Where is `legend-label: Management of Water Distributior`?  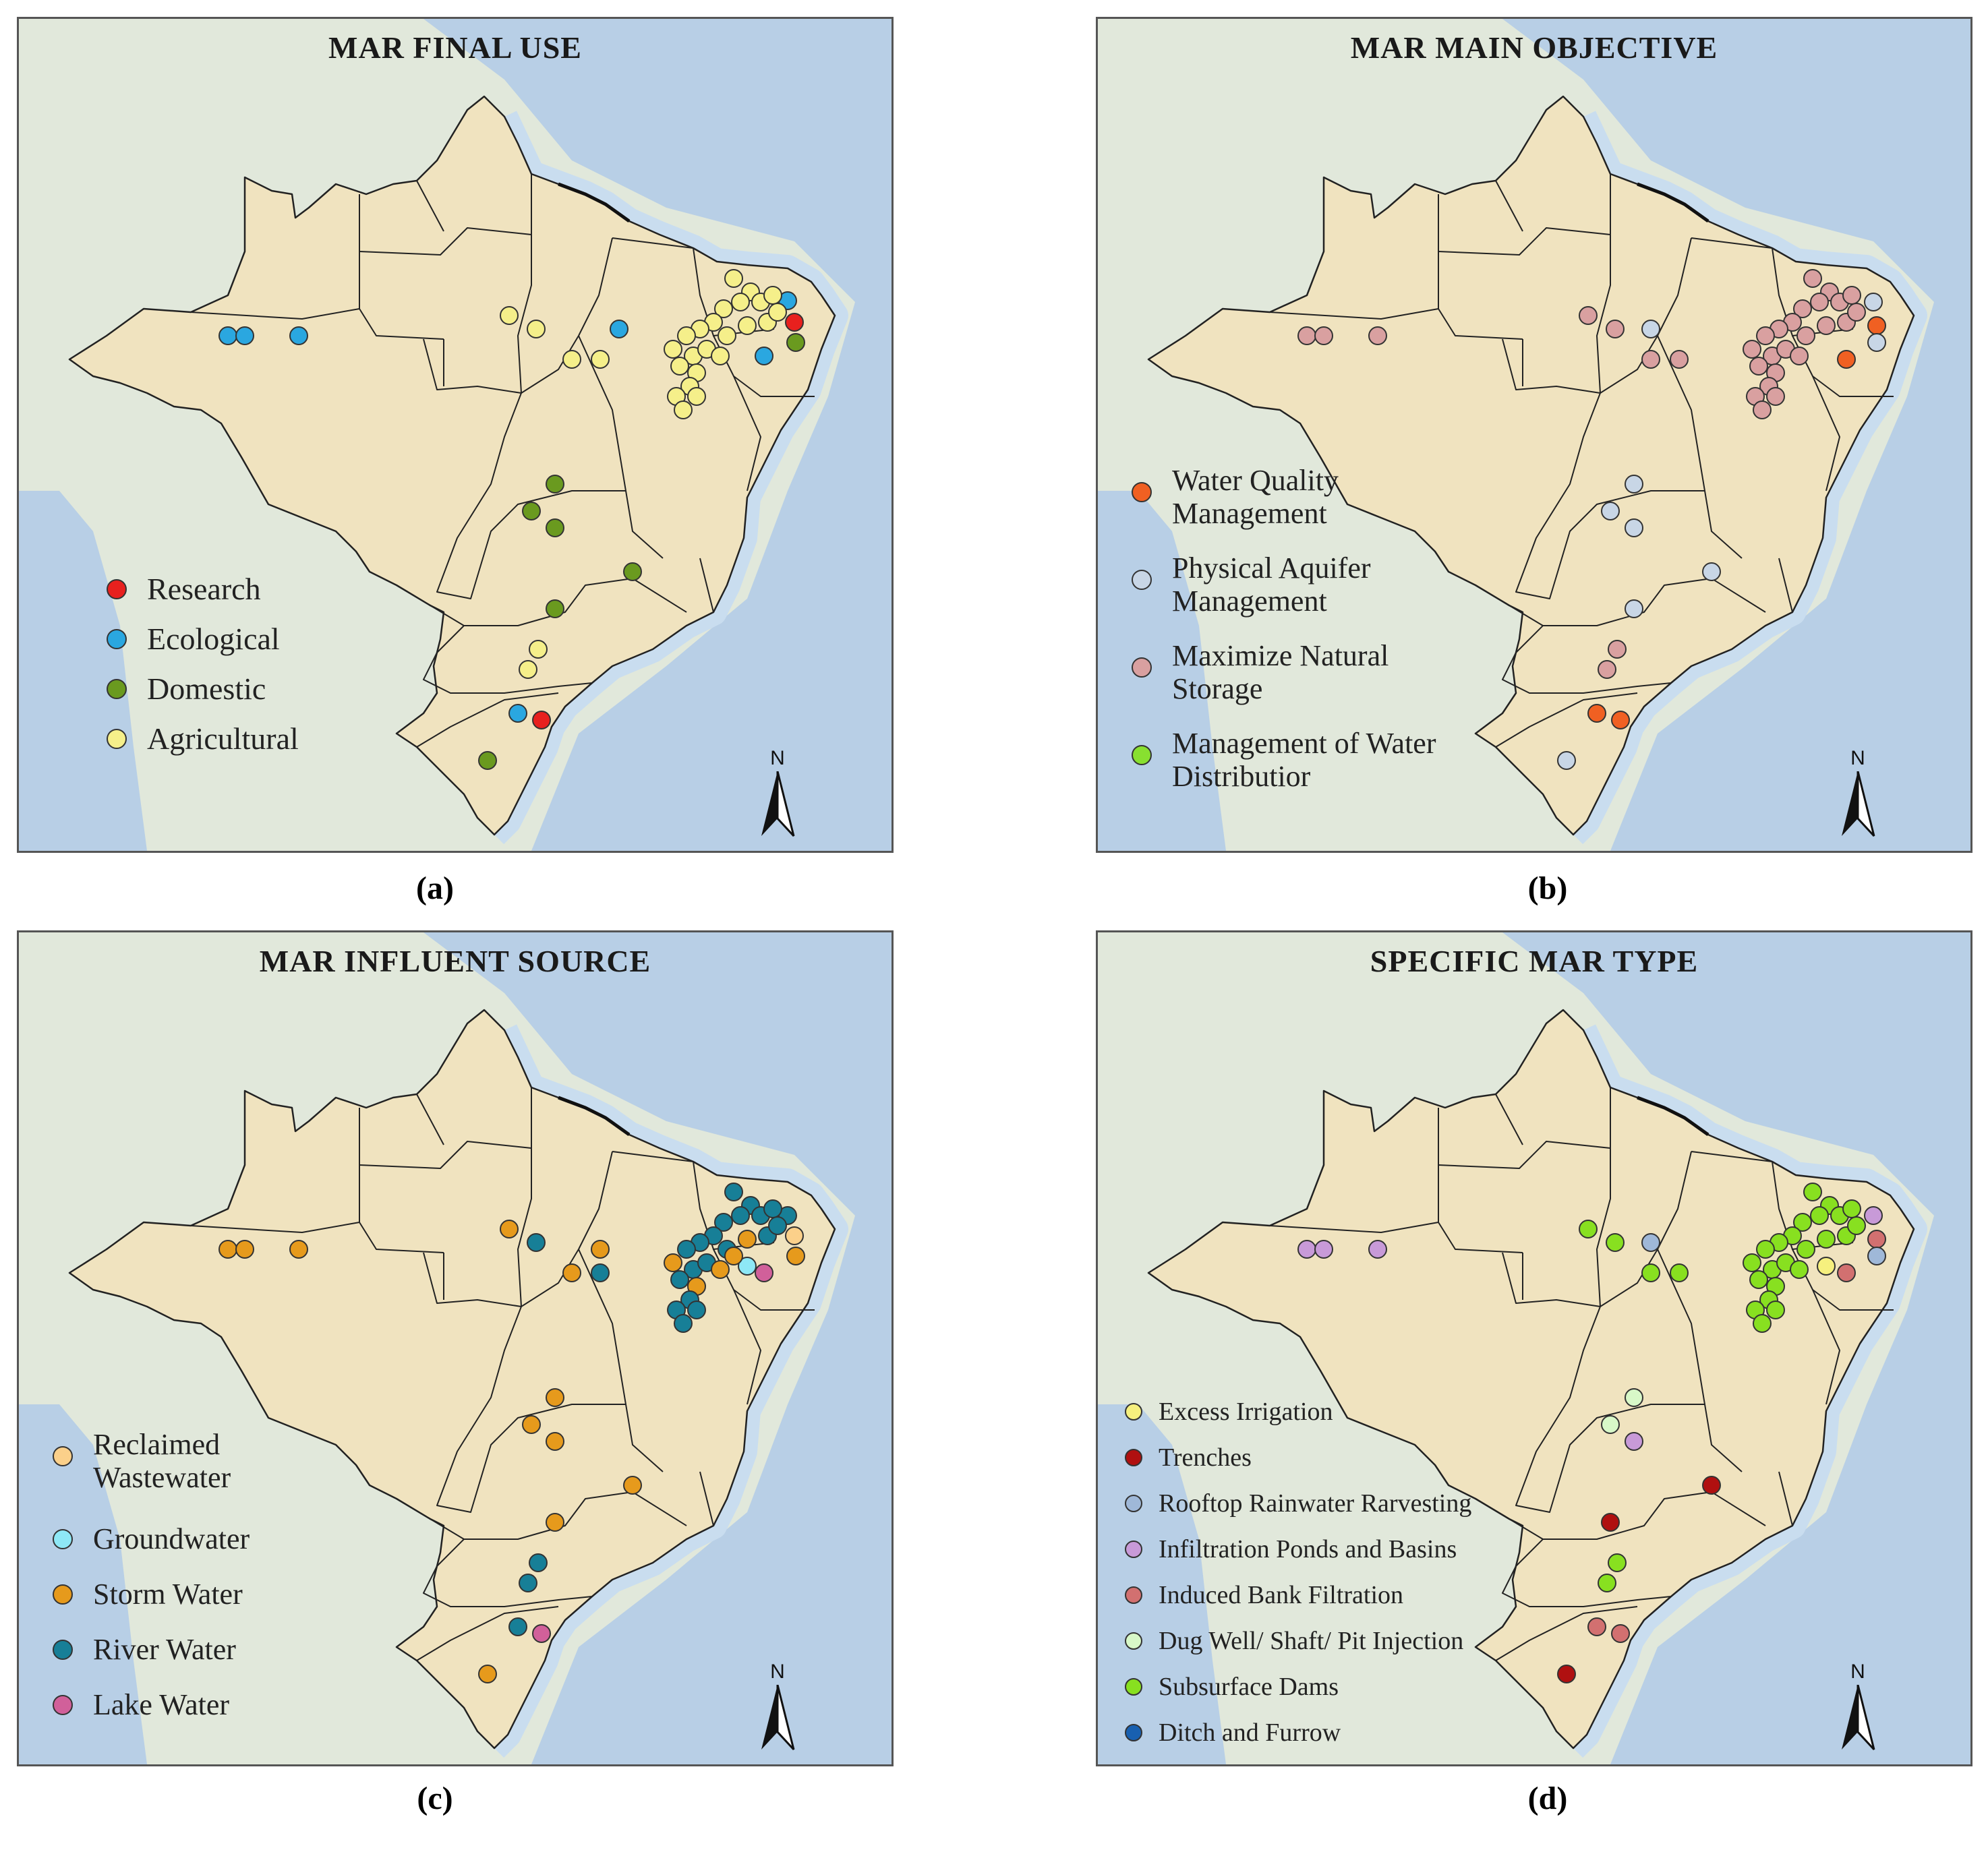
legend-label: Management of Water Distributior is located at coordinates (1304, 761).